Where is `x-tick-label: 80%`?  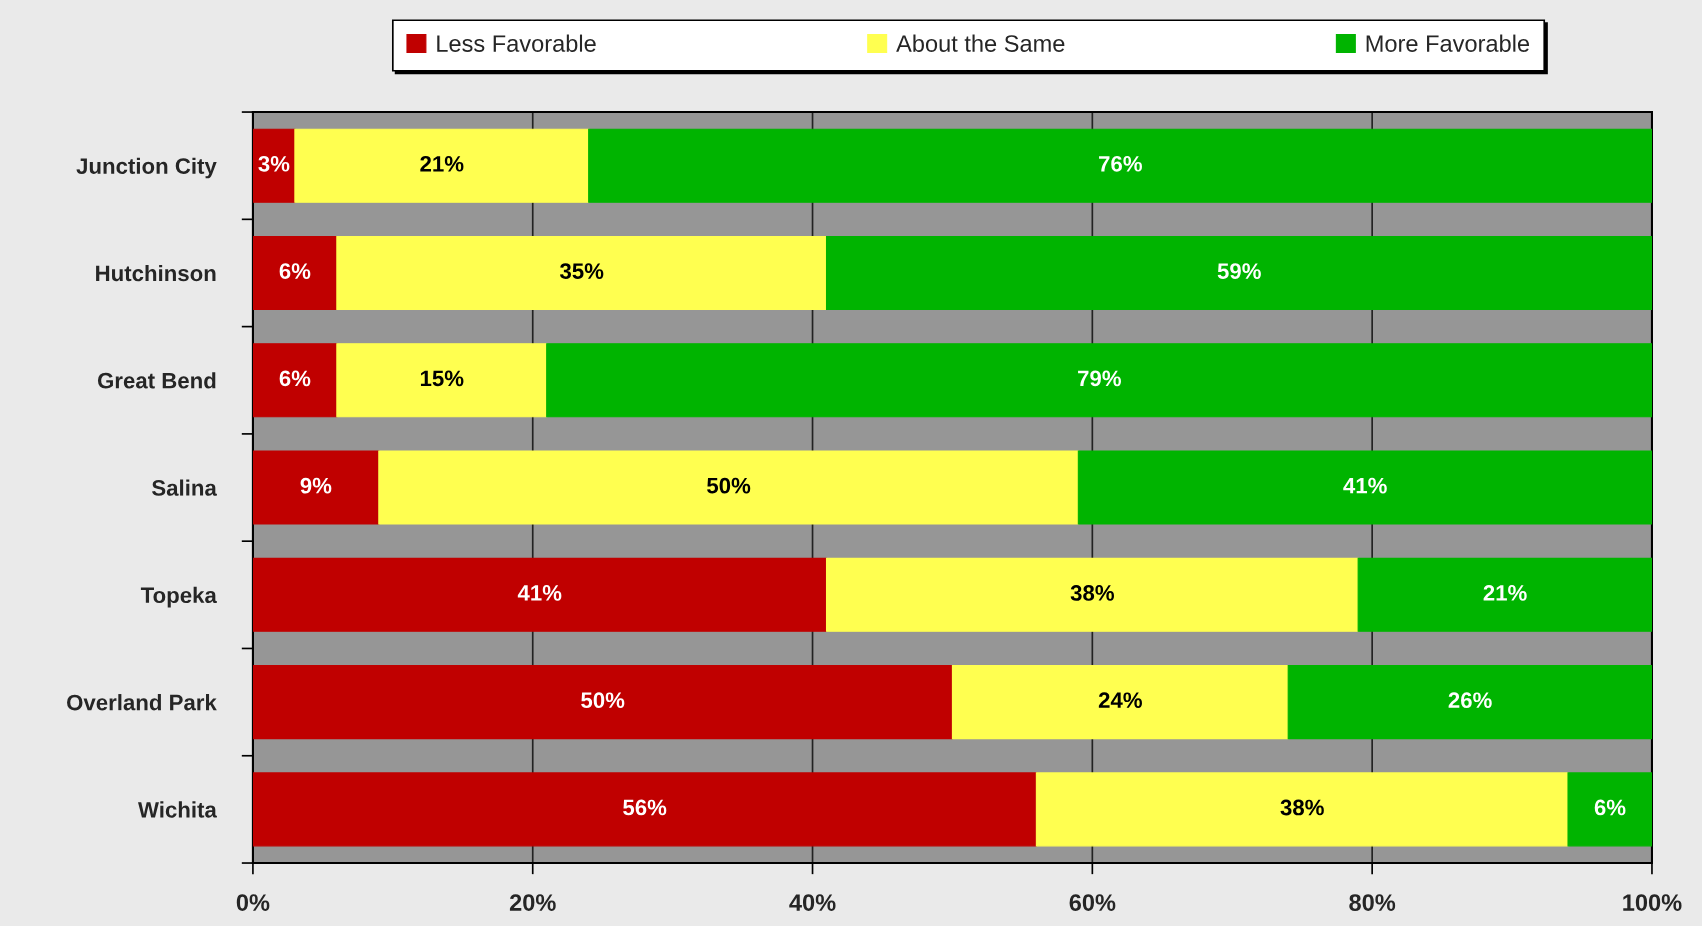
x-tick-label: 80% is located at coordinates (1372, 902).